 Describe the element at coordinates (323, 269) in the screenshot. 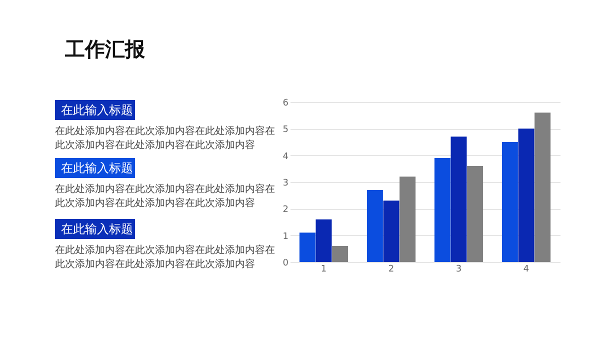

I see `x-tick-label: 1` at that location.